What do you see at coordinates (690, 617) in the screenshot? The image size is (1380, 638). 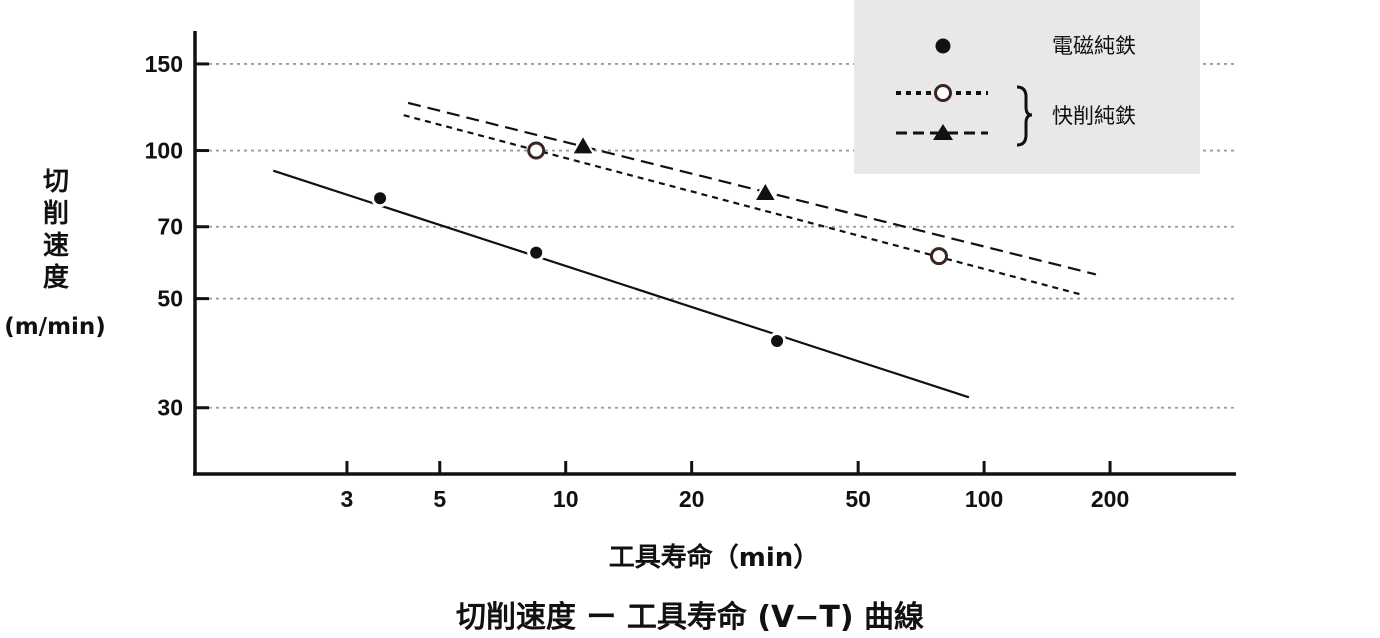 I see `chart-title: 切削速度 ー 工具寿命 (V−T) 曲線` at bounding box center [690, 617].